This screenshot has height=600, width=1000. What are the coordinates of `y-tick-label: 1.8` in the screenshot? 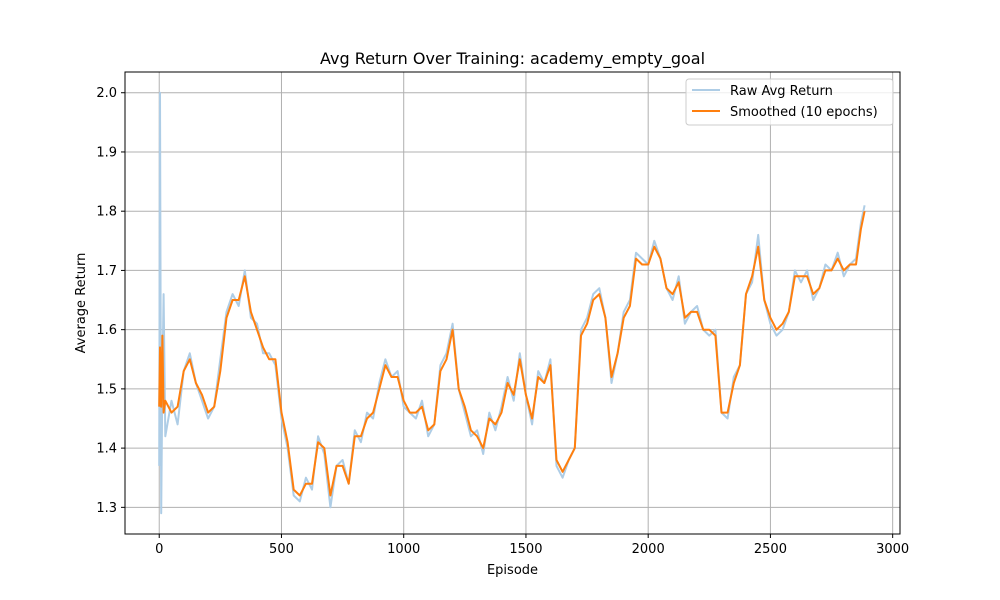 It's located at (106, 212).